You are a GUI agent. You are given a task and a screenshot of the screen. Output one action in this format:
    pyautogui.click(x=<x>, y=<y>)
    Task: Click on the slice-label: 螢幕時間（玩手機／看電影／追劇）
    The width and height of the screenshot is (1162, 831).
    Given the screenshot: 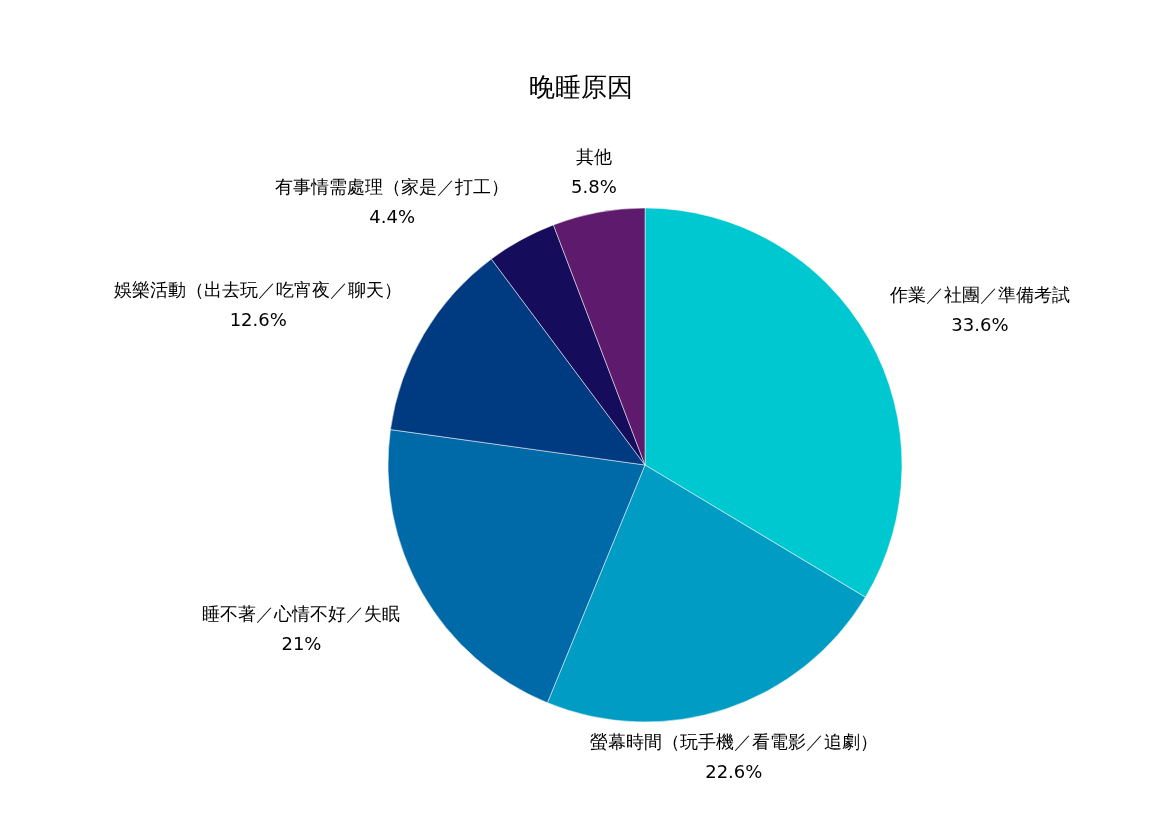 What is the action you would take?
    pyautogui.click(x=733, y=741)
    